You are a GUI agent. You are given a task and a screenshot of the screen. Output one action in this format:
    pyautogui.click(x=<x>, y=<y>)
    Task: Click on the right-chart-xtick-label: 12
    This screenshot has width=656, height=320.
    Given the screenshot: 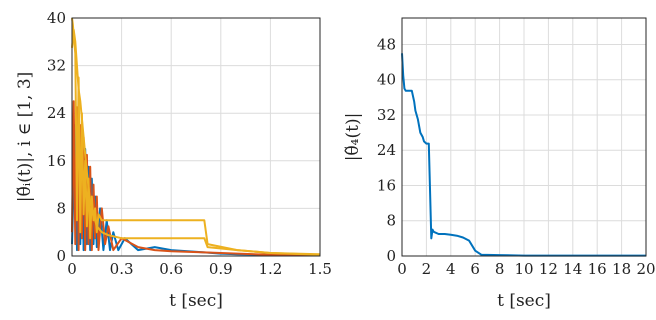 What is the action you would take?
    pyautogui.click(x=548, y=269)
    